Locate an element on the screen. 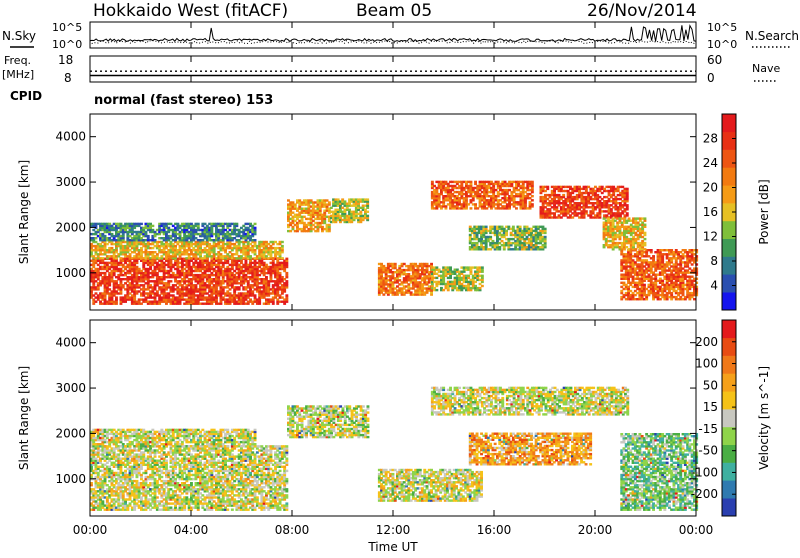 The height and width of the screenshot is (558, 800). date-title: 26/Nov/2014 is located at coordinates (642, 11).